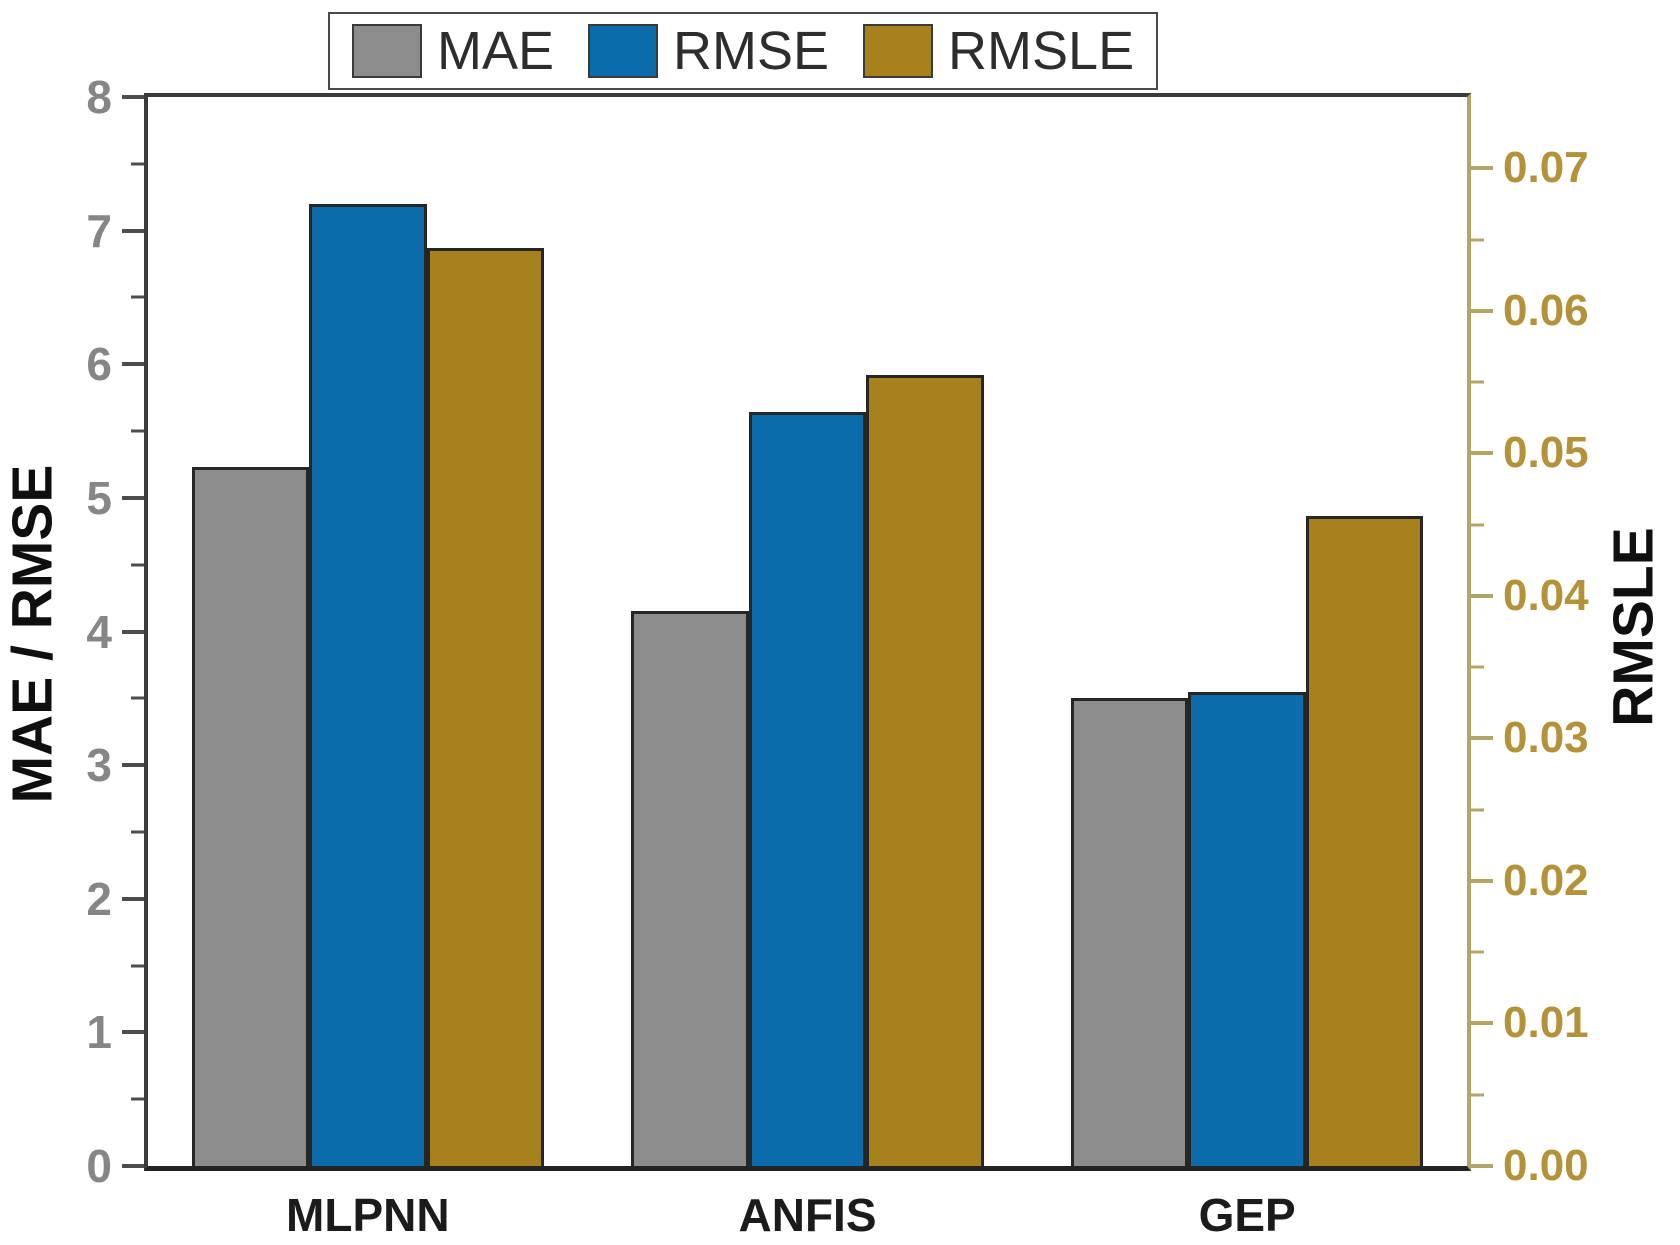 The width and height of the screenshot is (1680, 1245). I want to click on legend-item-rmsle: RMSLE, so click(998, 51).